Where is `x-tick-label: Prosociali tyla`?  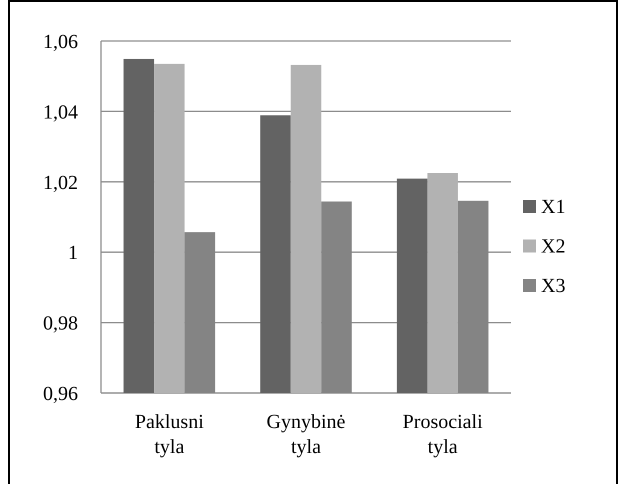 x-tick-label: Prosociali tyla is located at coordinates (443, 434).